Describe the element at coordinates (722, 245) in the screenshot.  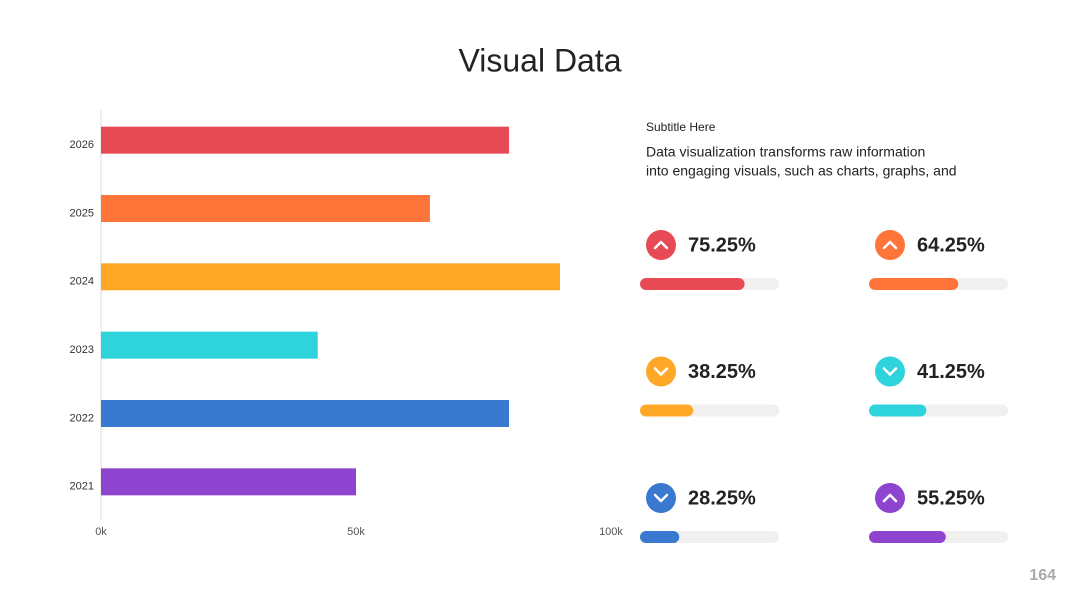
I see `kpi-value: 75.25%` at that location.